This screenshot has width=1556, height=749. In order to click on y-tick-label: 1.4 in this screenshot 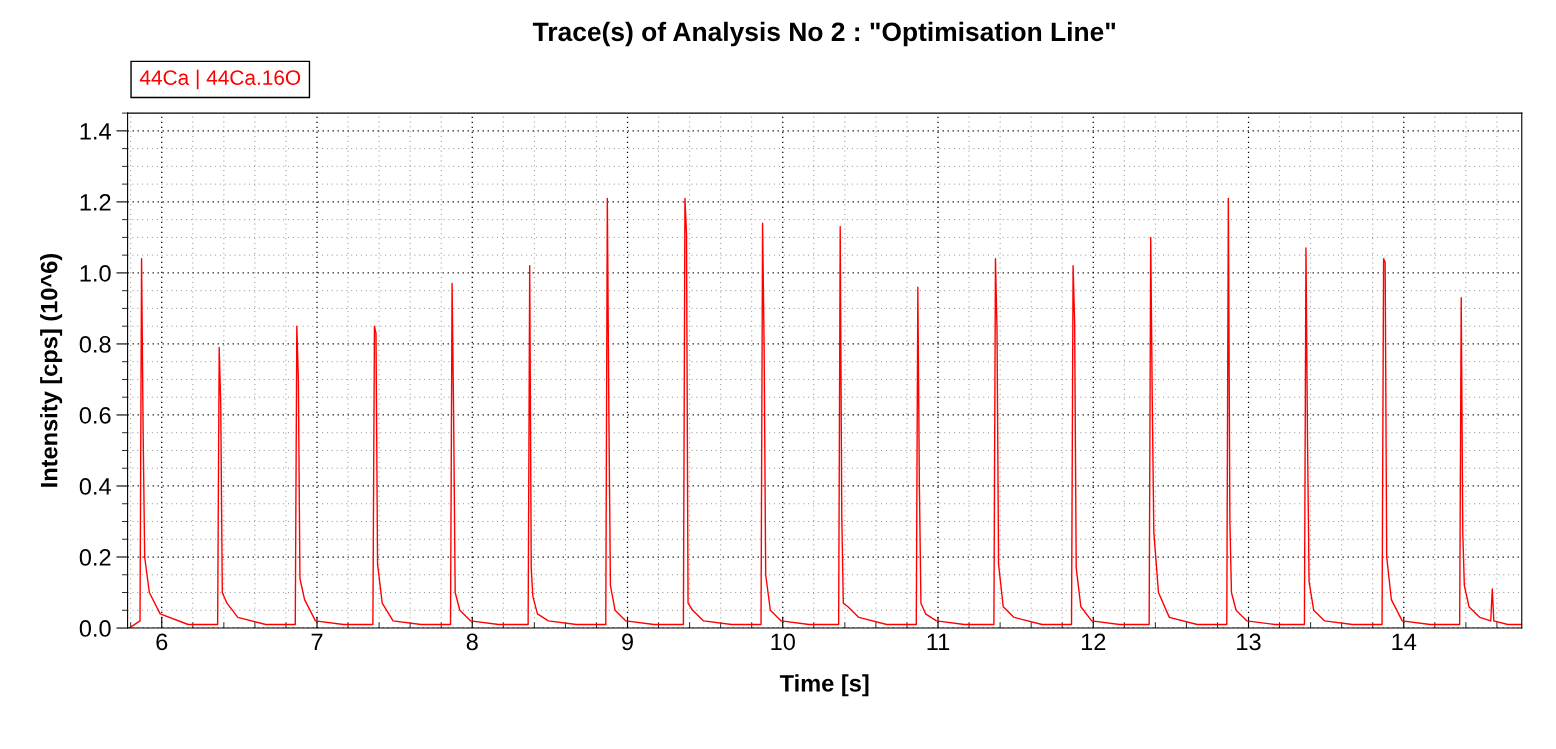, I will do `click(95, 131)`.